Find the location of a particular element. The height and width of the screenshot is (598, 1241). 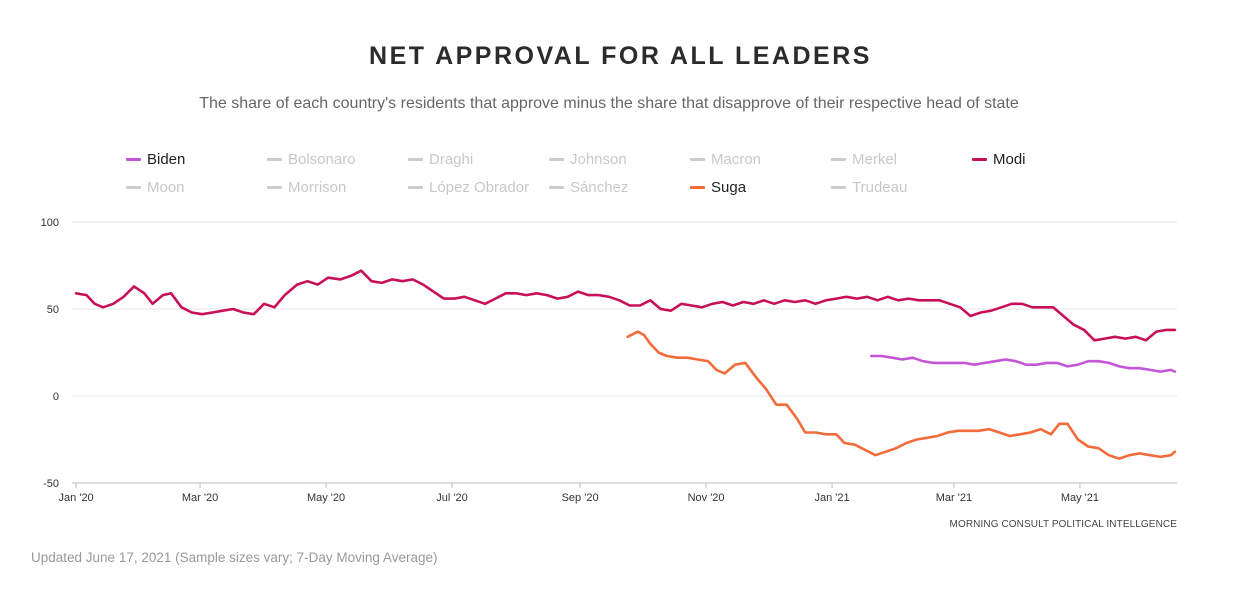

series-line-suga is located at coordinates (901, 395).